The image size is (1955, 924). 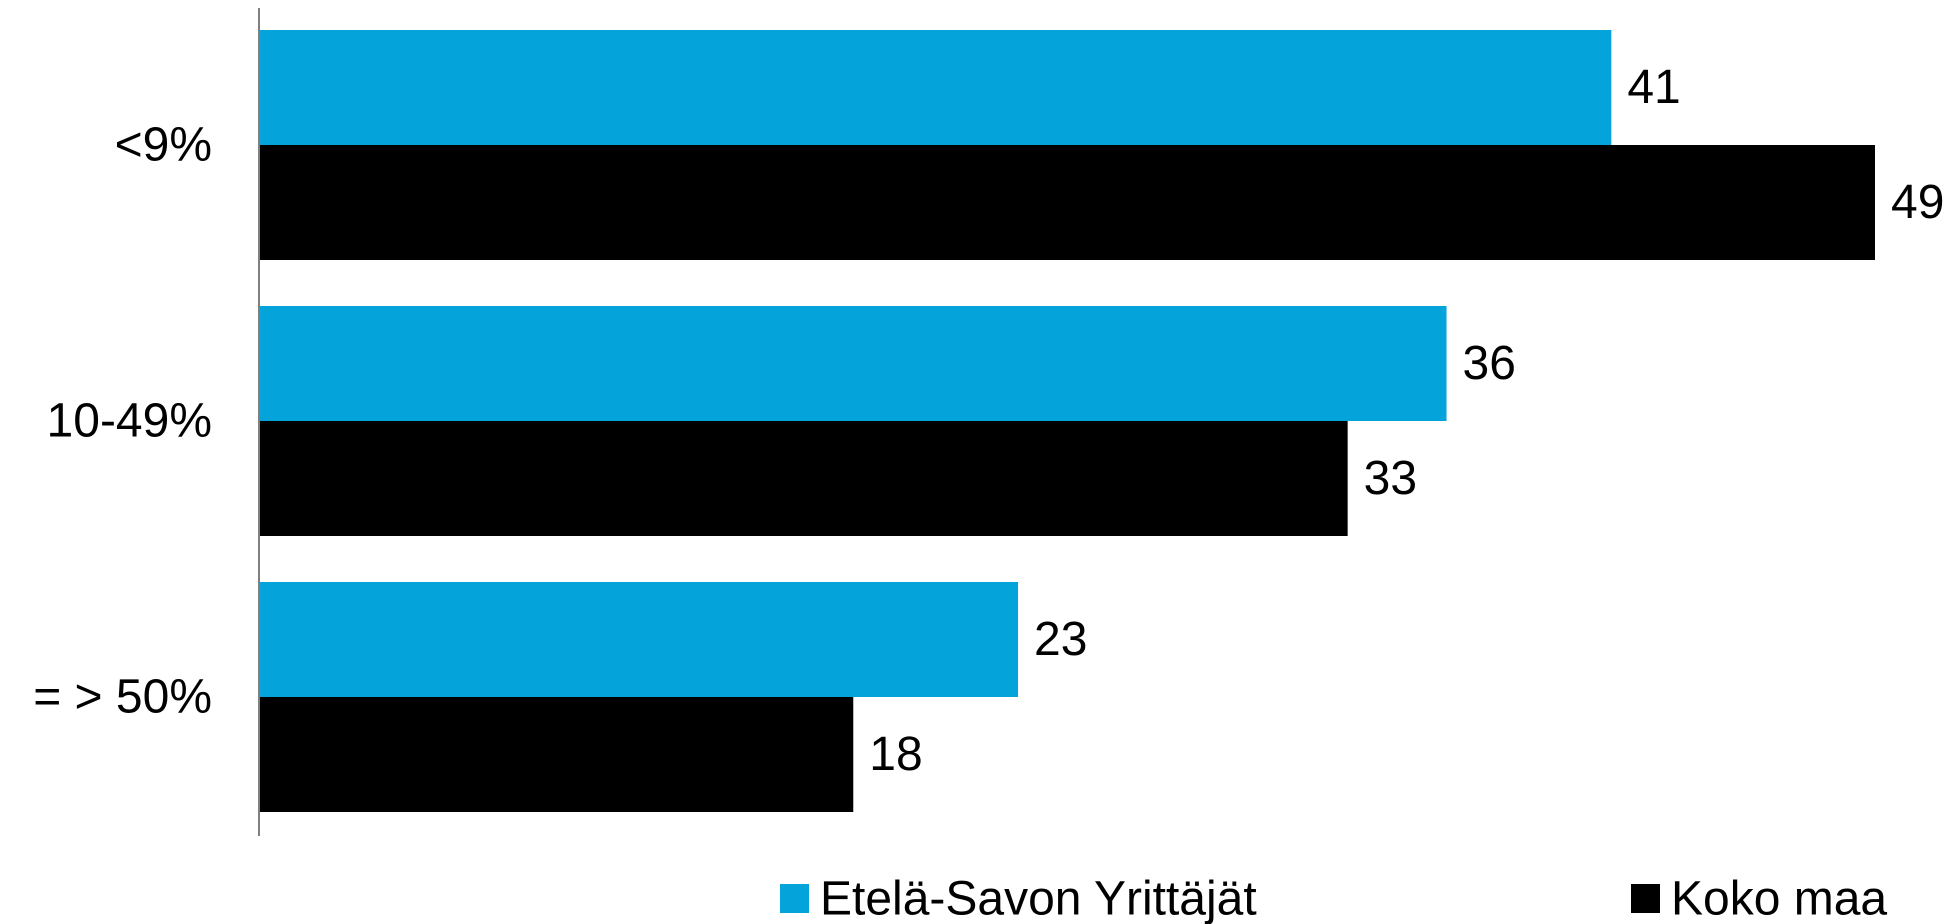 What do you see at coordinates (895, 754) in the screenshot?
I see `value-label: 18` at bounding box center [895, 754].